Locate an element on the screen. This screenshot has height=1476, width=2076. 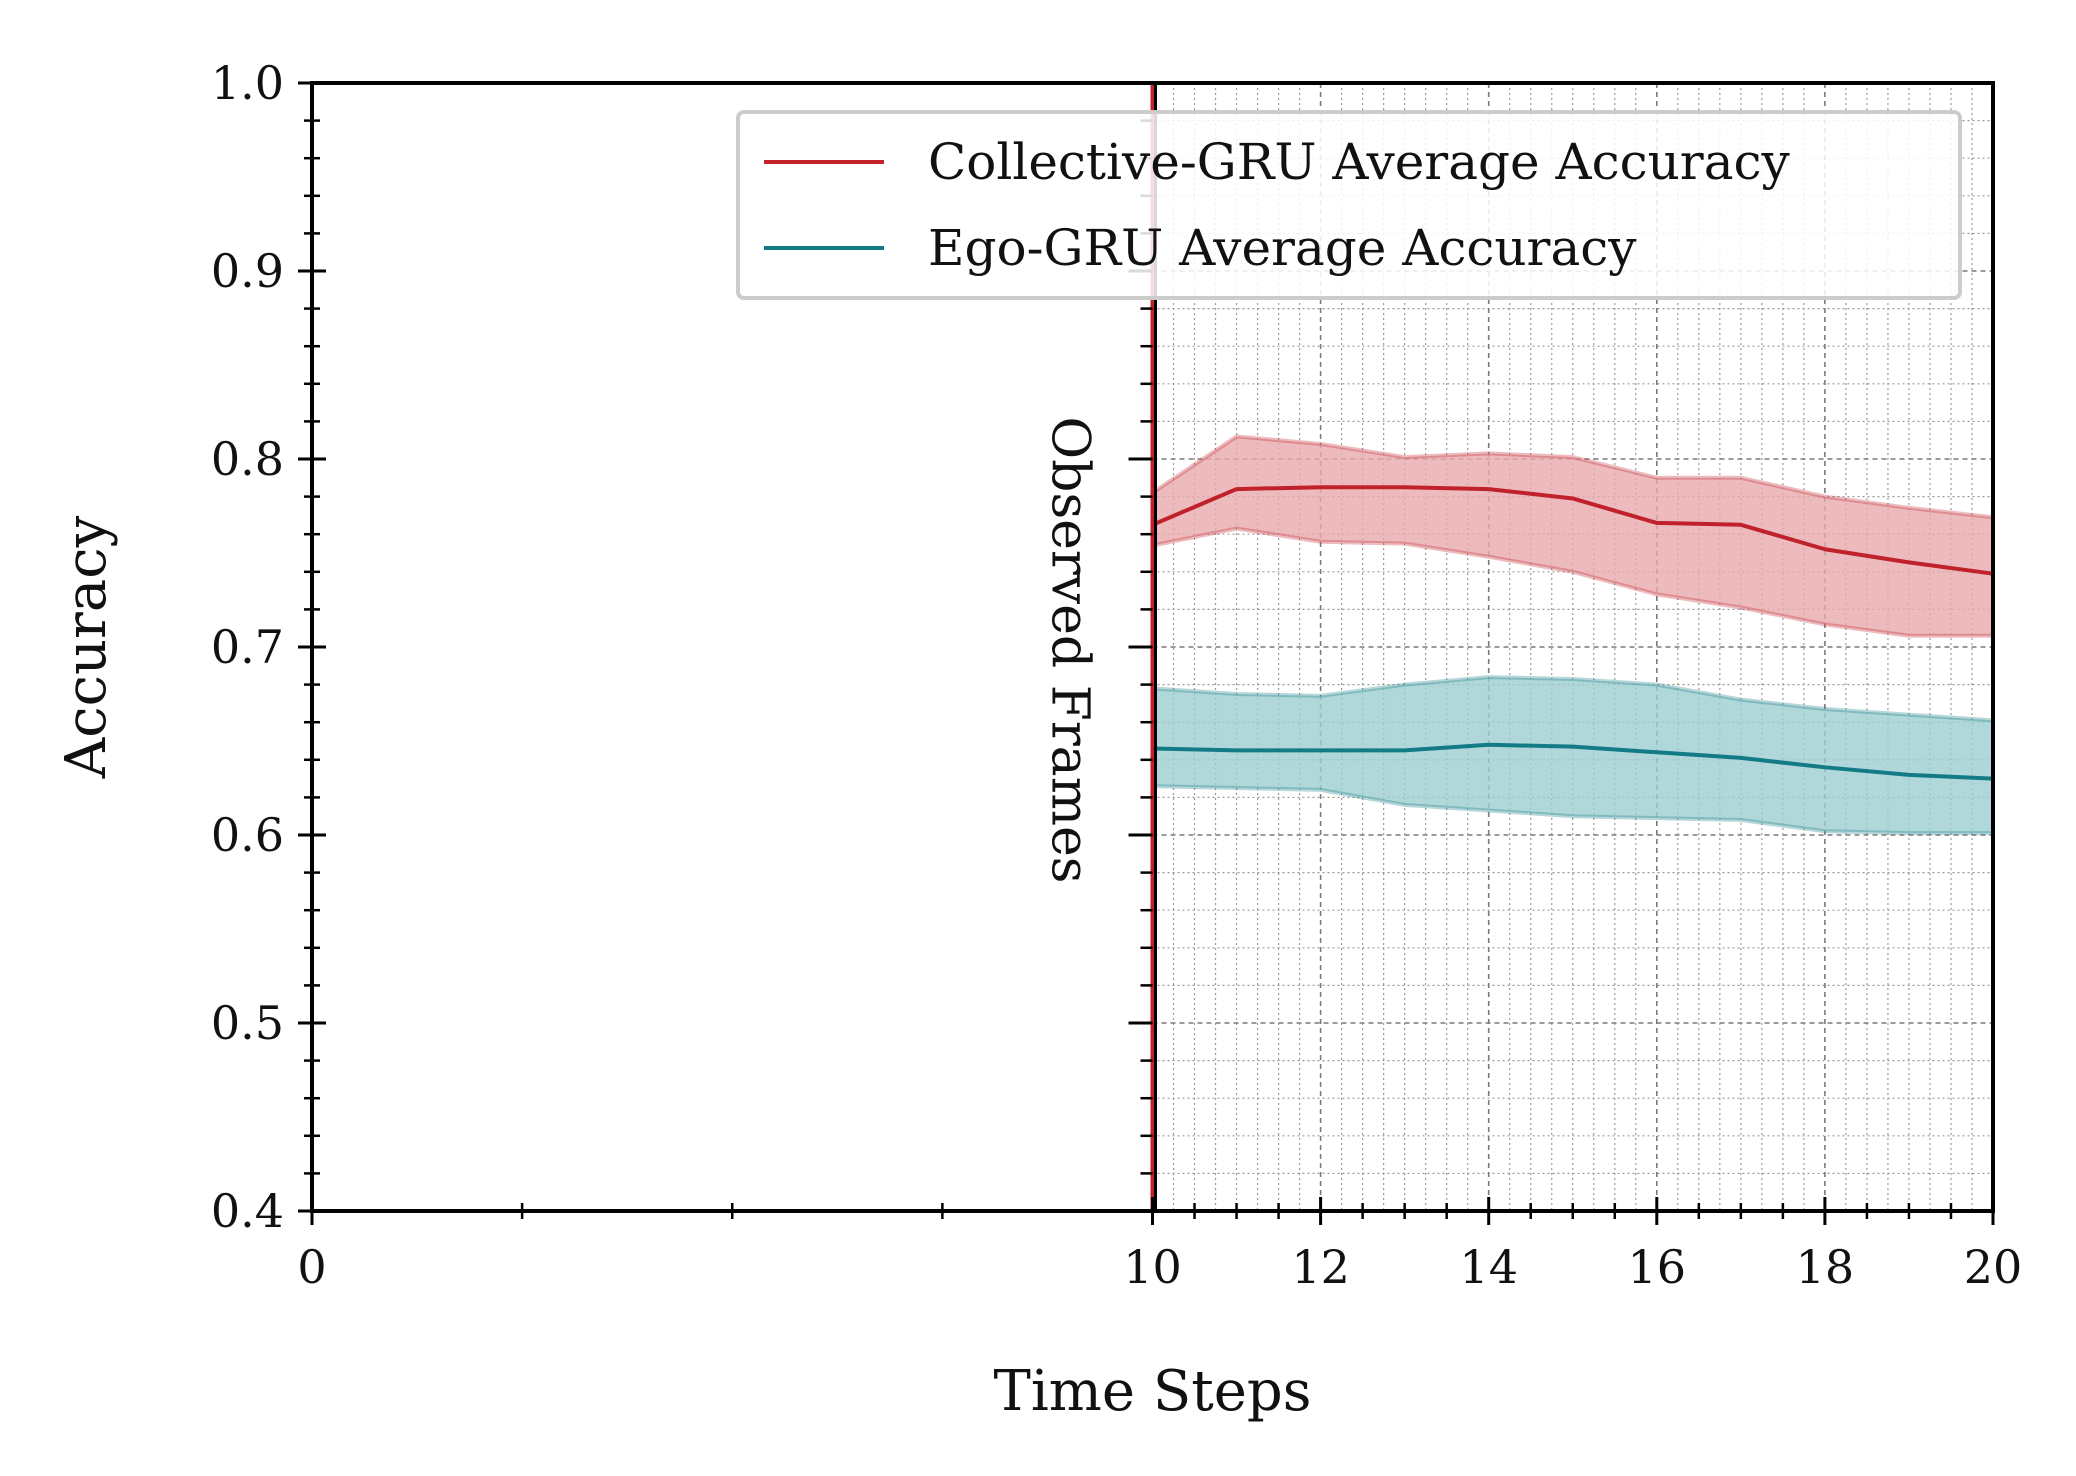
x-tick-label: 14 is located at coordinates (1488, 1267).